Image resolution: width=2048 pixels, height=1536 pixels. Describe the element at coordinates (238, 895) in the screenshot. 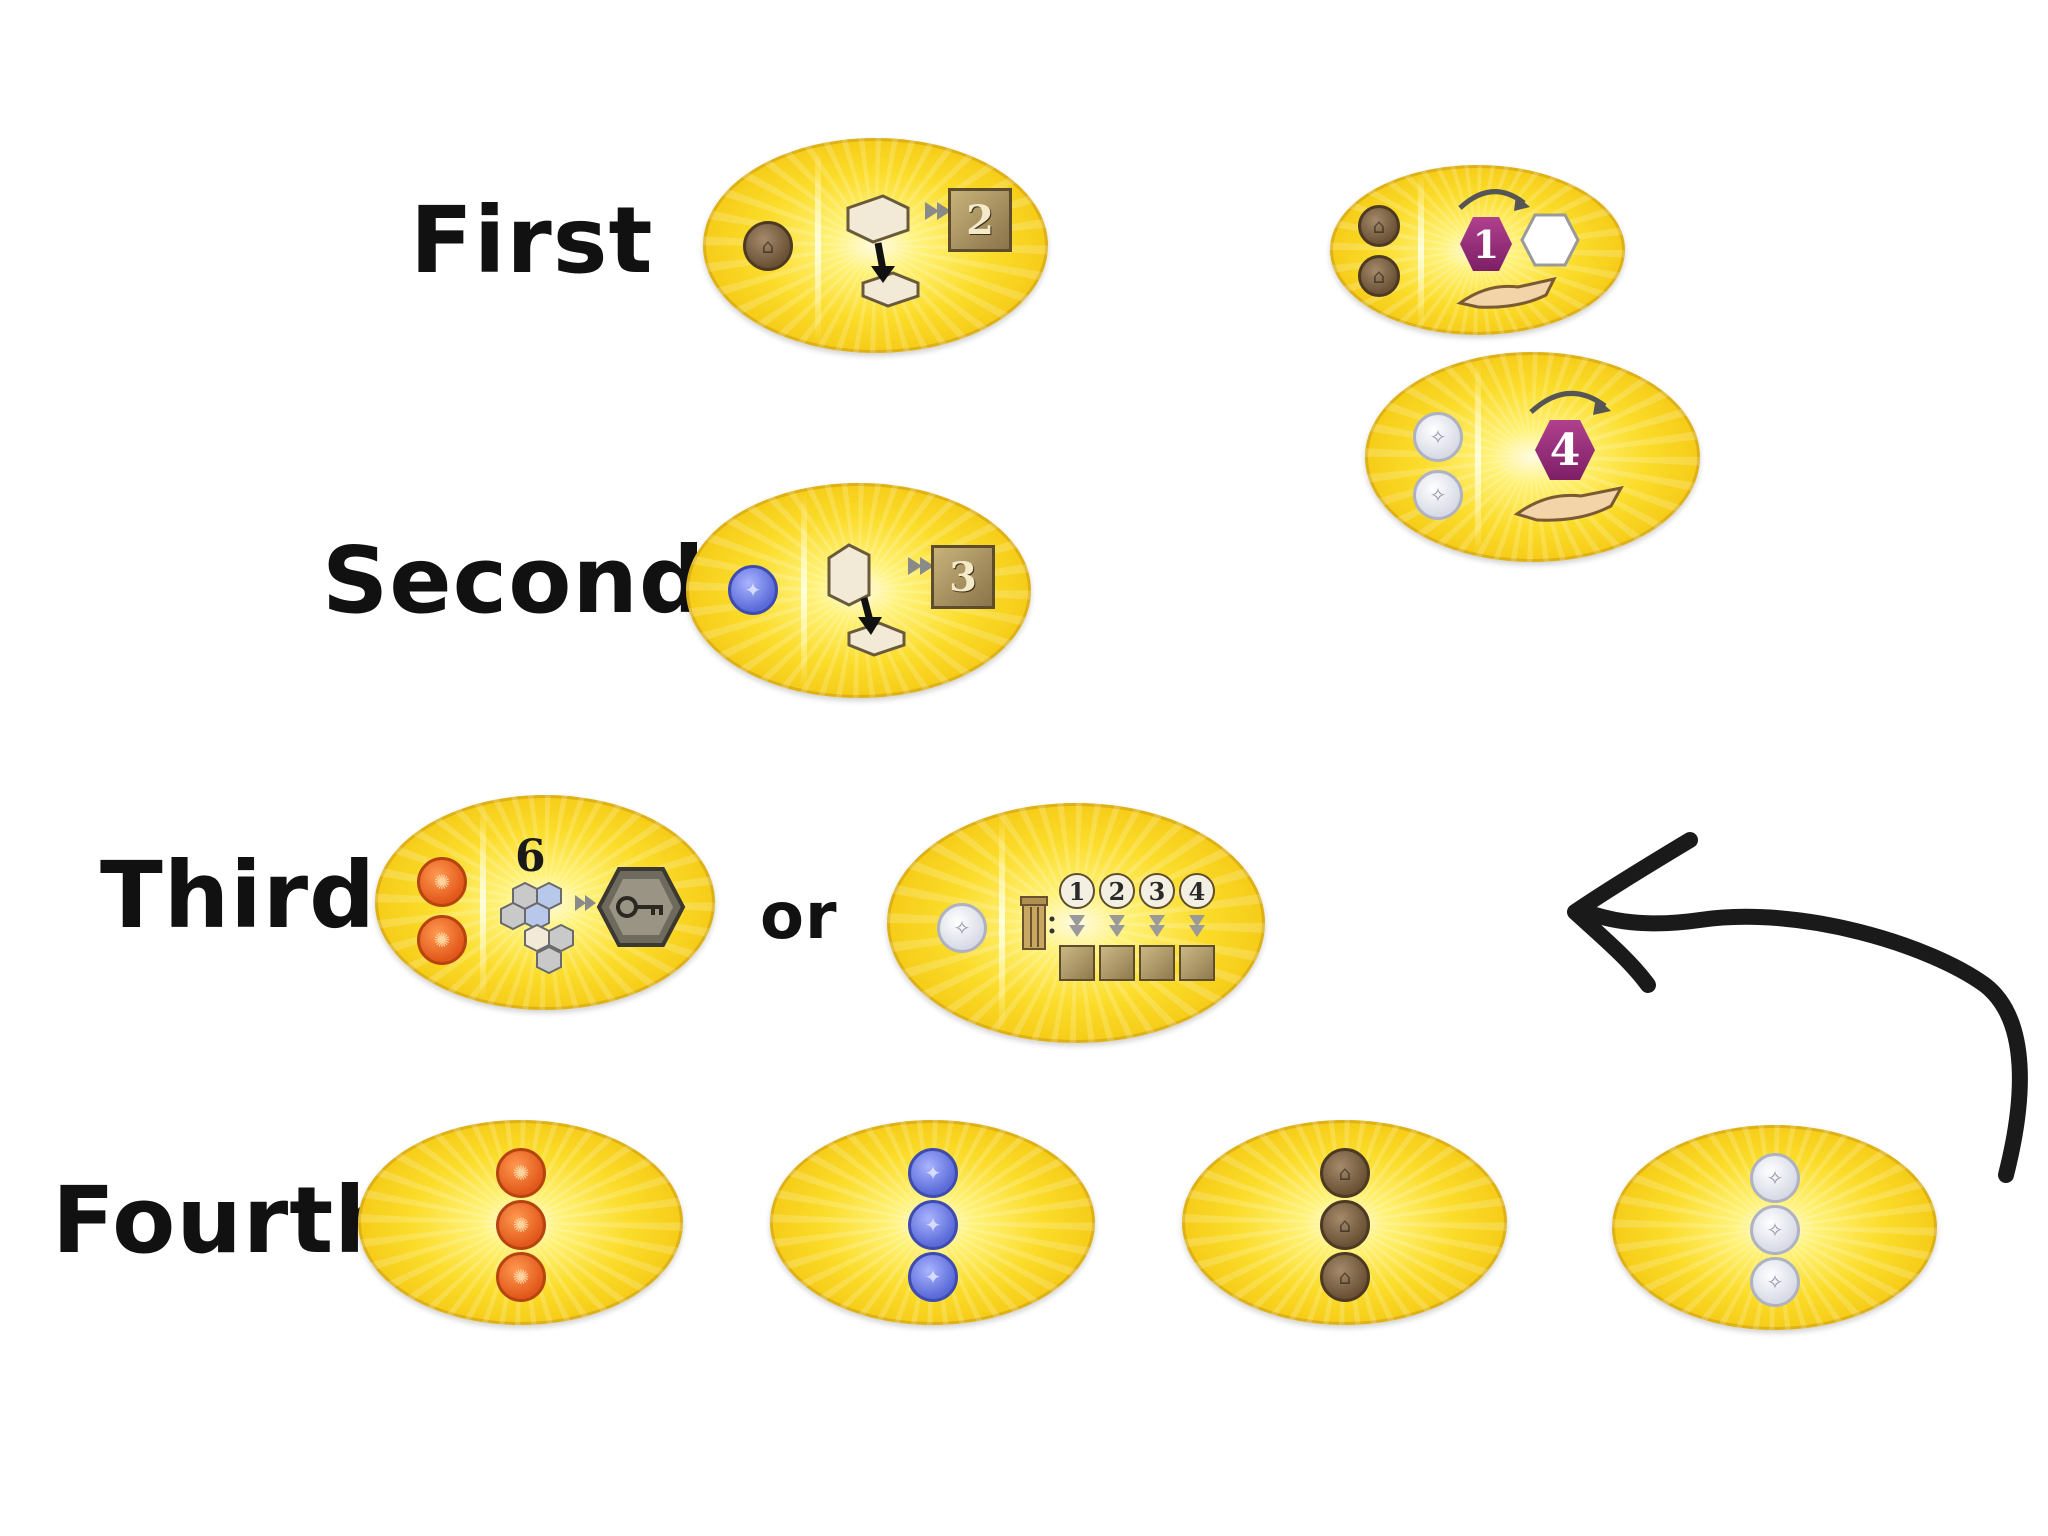

I see `row-label-third: Third` at that location.